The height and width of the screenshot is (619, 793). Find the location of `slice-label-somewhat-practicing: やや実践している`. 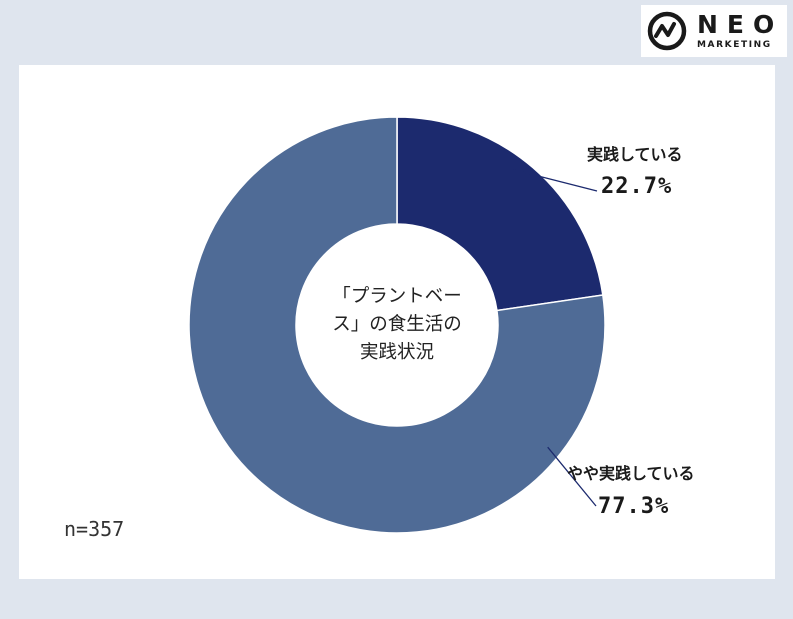

slice-label-somewhat-practicing: やや実践している is located at coordinates (631, 473).